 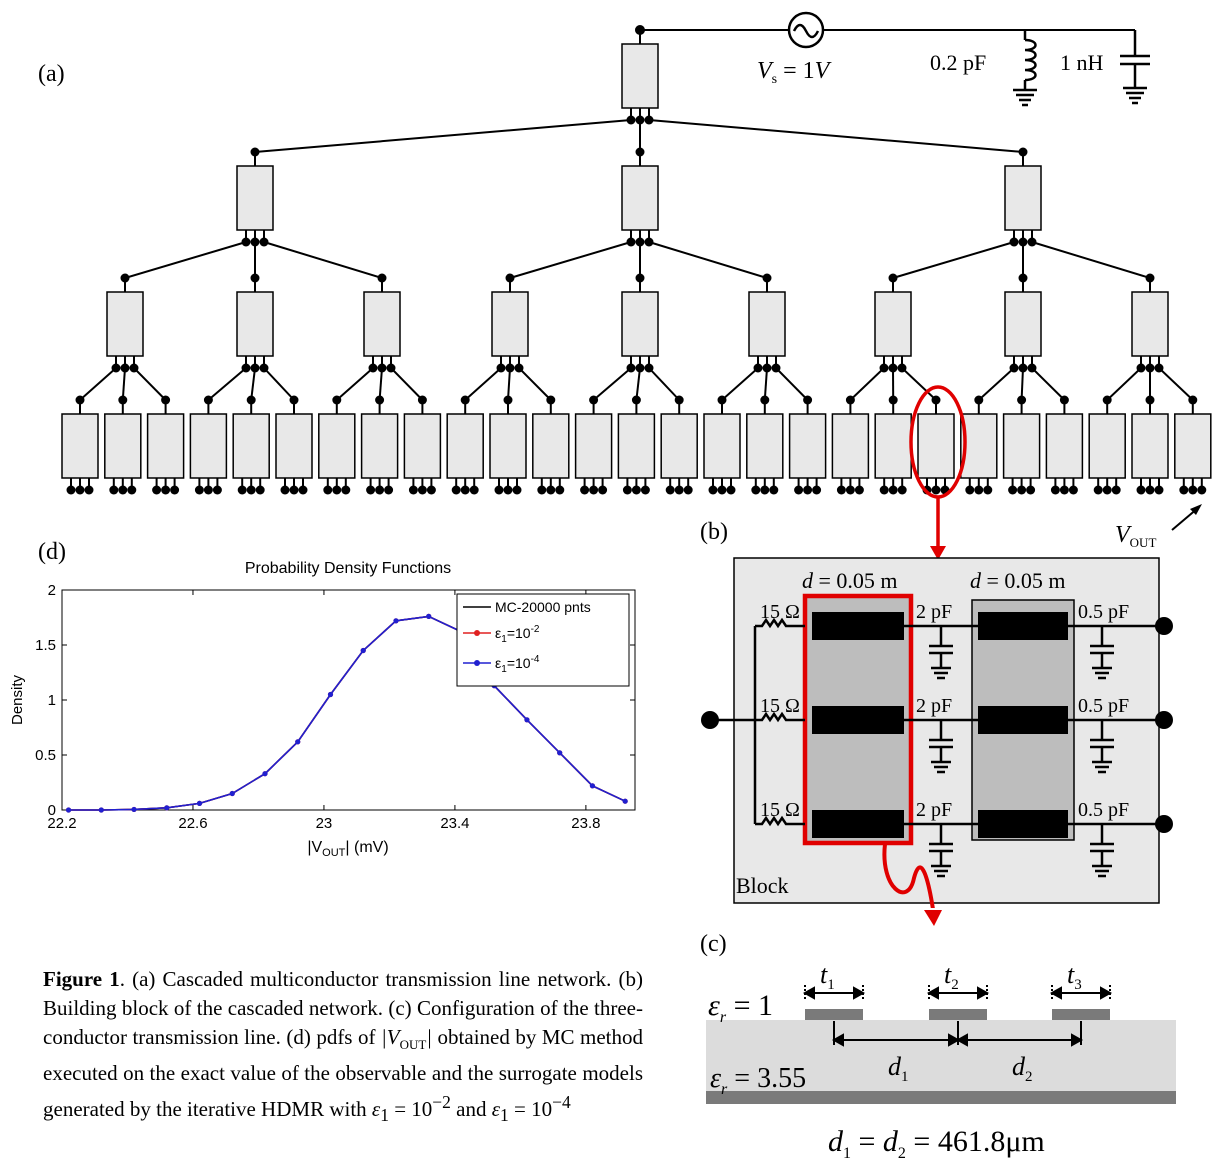 What do you see at coordinates (1082, 62) in the screenshot?
I see `source-ind-label: 1 nH` at bounding box center [1082, 62].